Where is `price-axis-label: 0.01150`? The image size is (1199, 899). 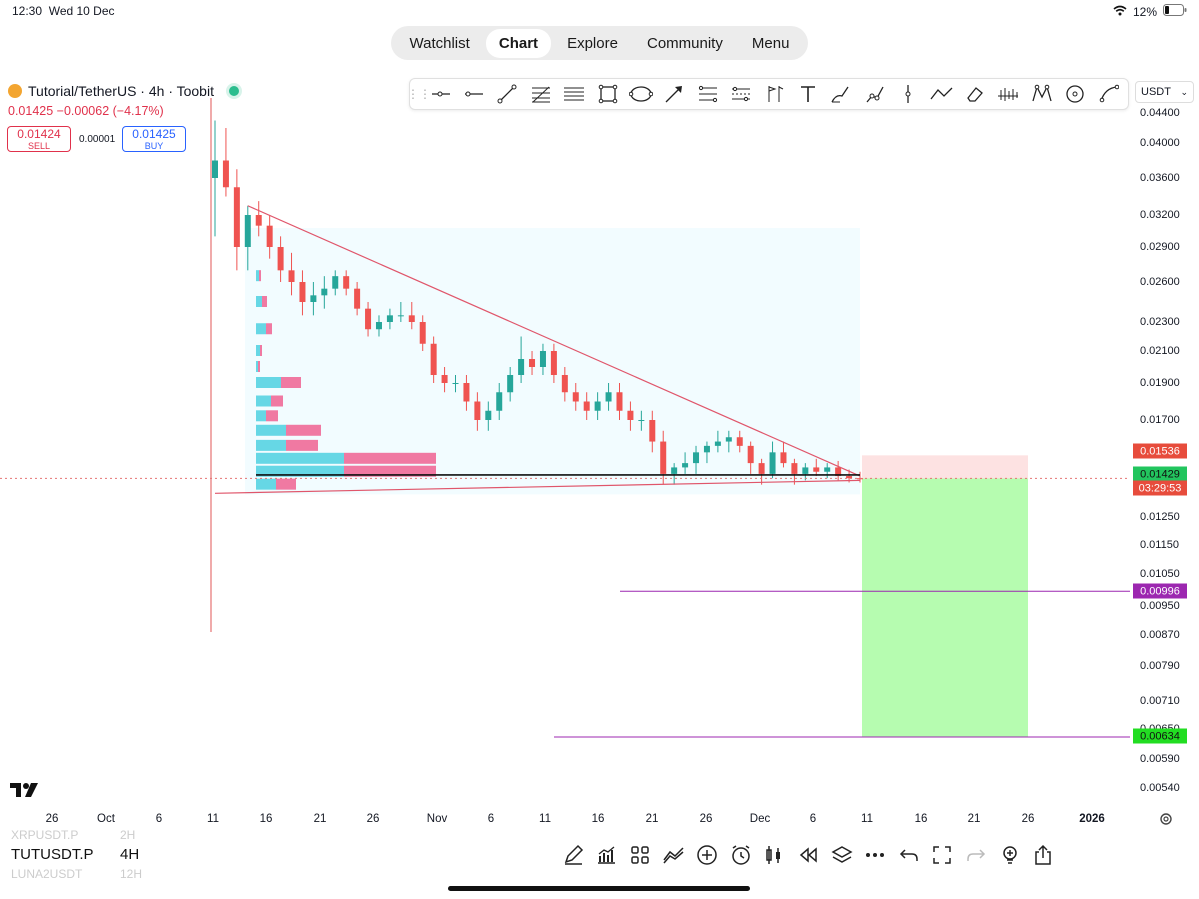
price-axis-label: 0.01150 is located at coordinates (1159, 545).